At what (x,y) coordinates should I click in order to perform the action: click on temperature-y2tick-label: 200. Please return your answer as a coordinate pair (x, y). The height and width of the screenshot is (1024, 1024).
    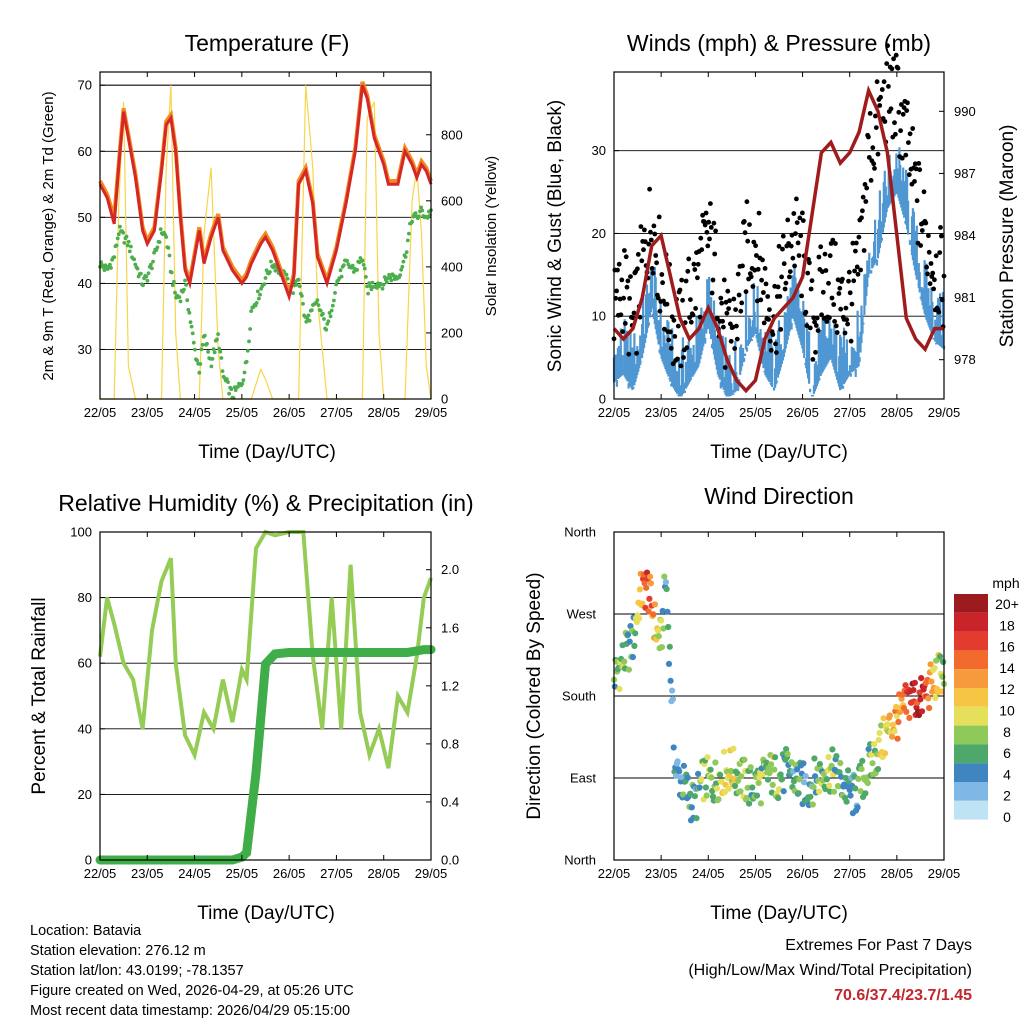
    Looking at the image, I should click on (452, 332).